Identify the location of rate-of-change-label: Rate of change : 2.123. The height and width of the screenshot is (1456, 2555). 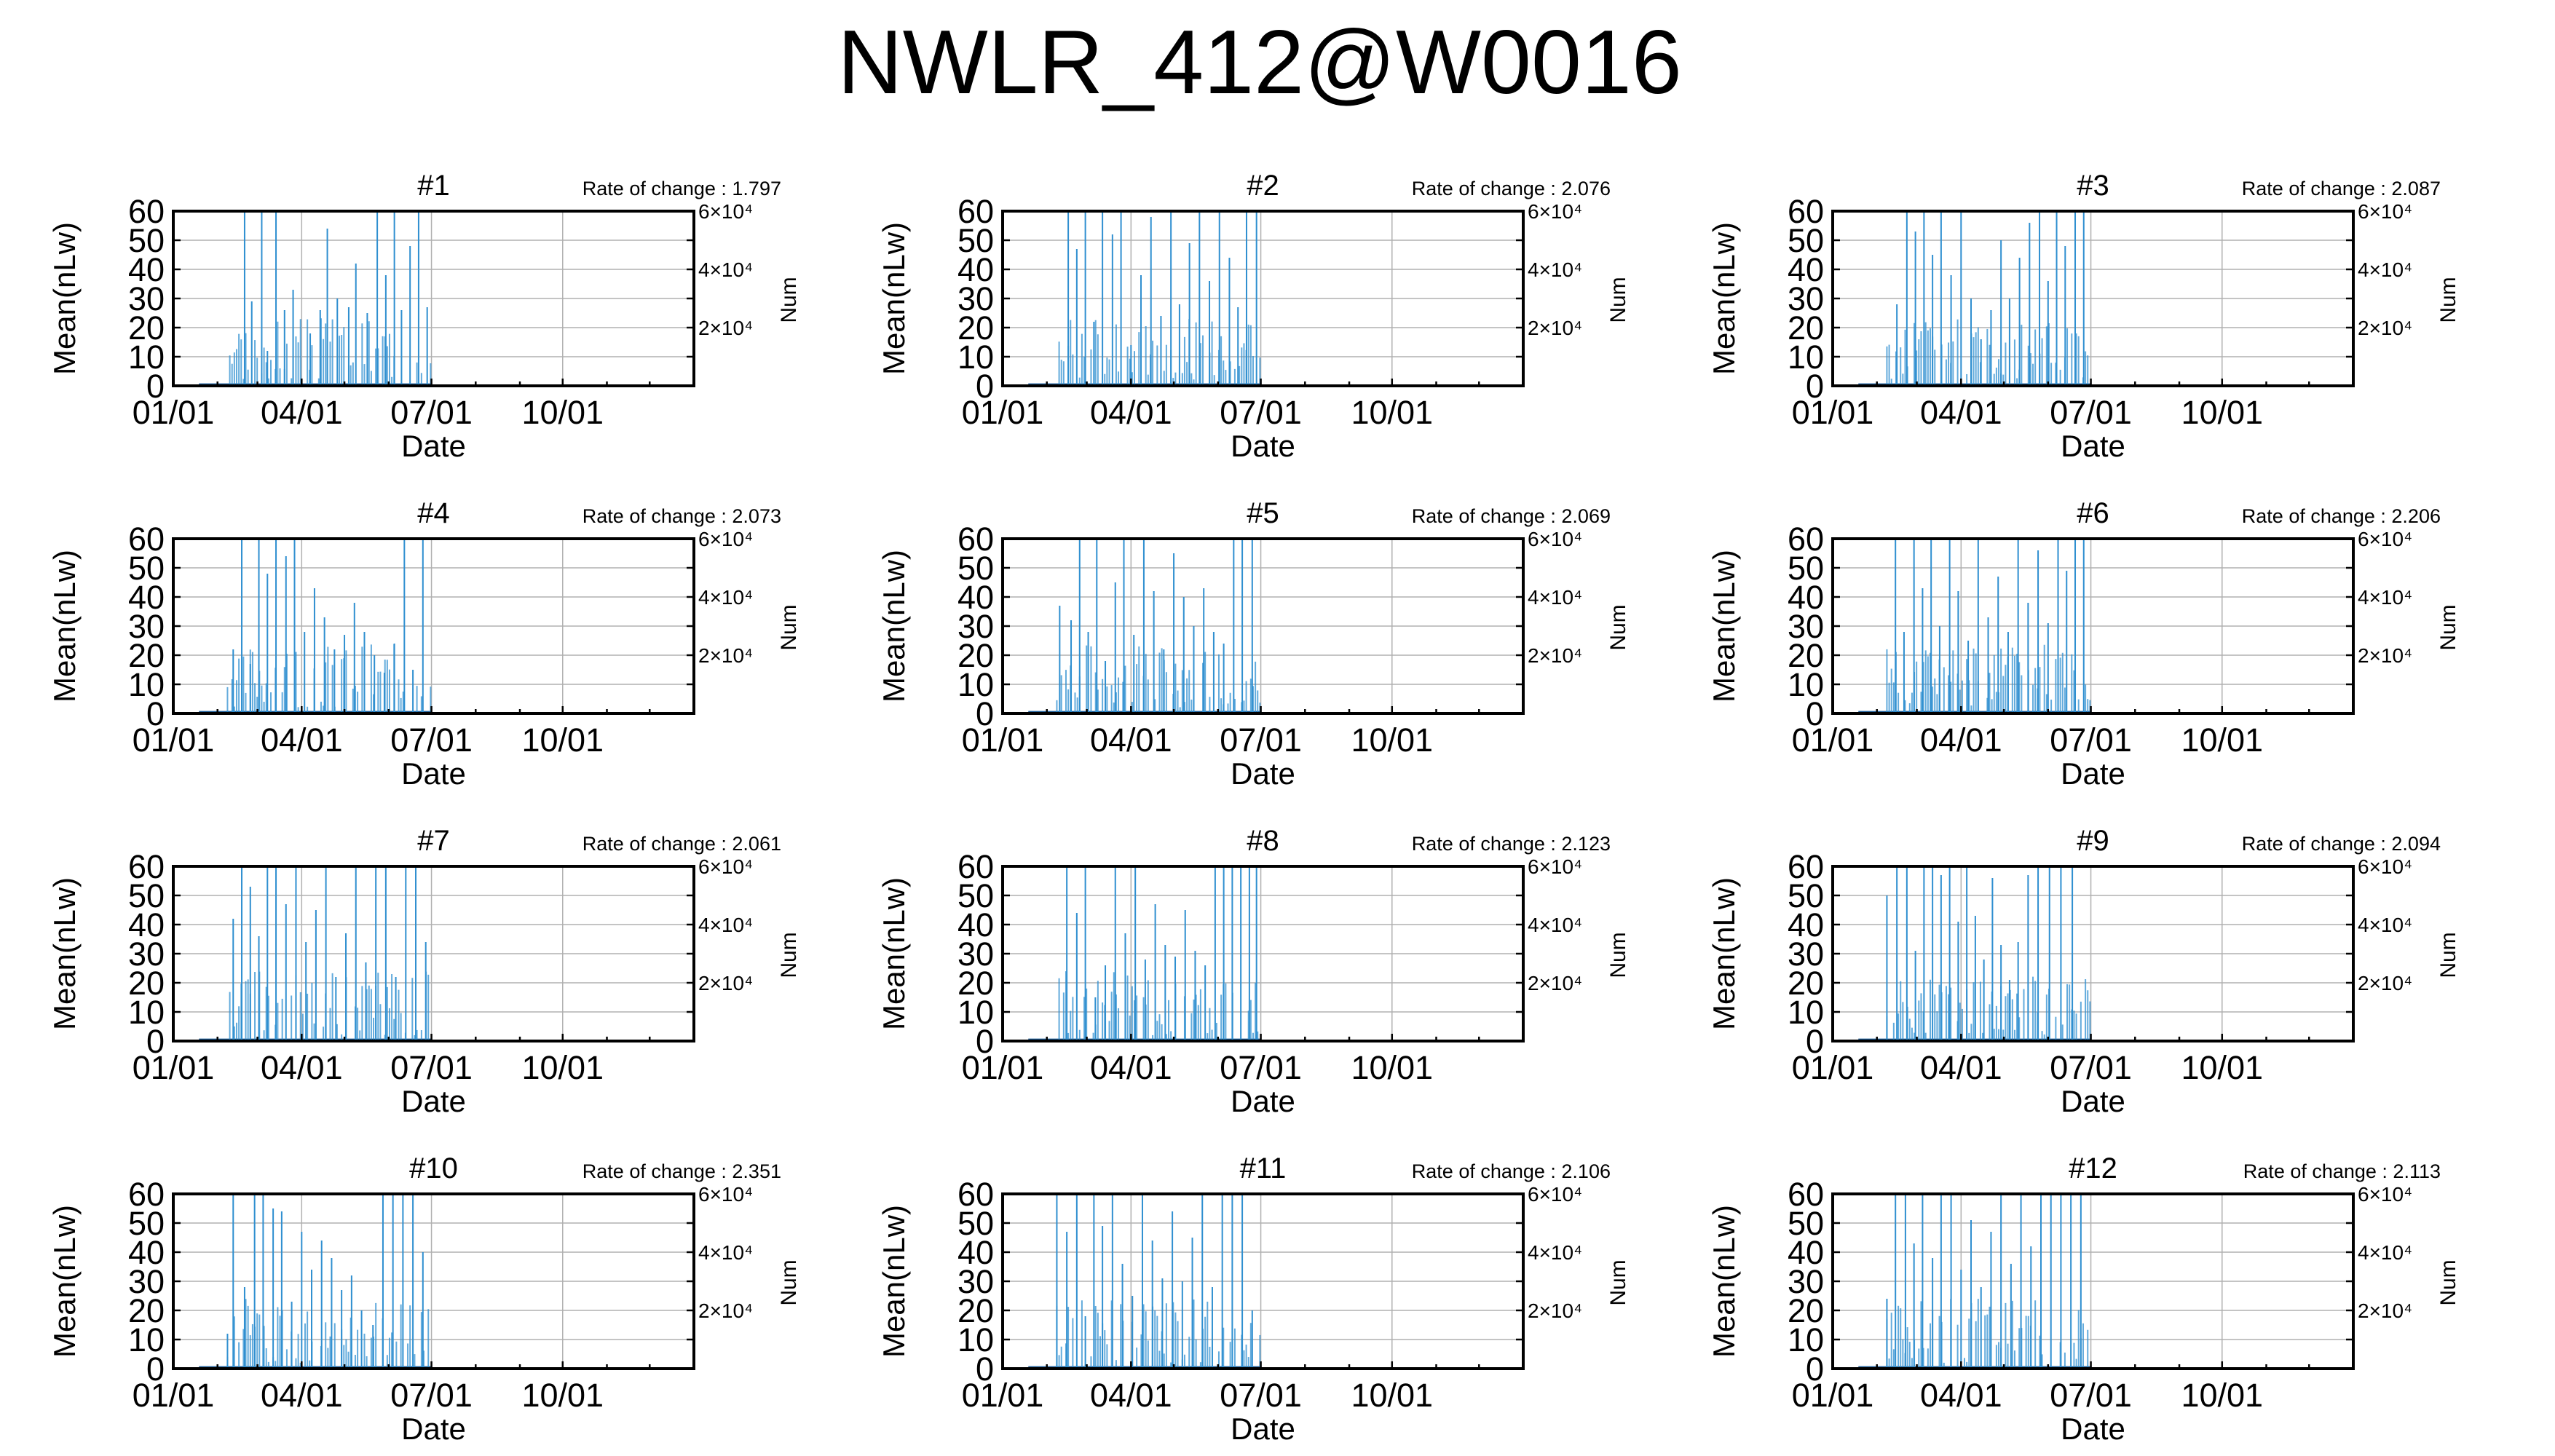
(1511, 844).